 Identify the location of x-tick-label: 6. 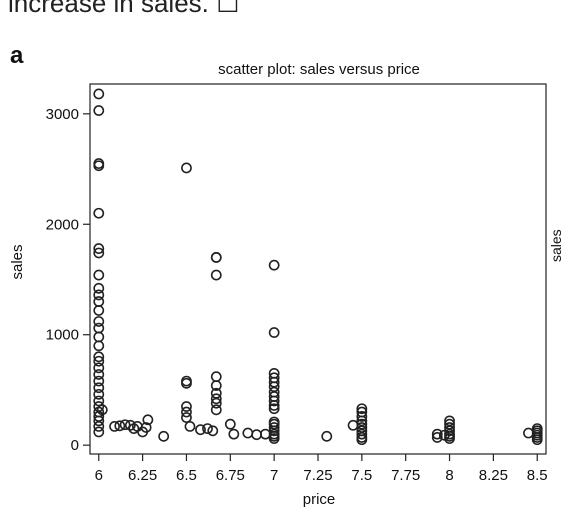
(99, 475).